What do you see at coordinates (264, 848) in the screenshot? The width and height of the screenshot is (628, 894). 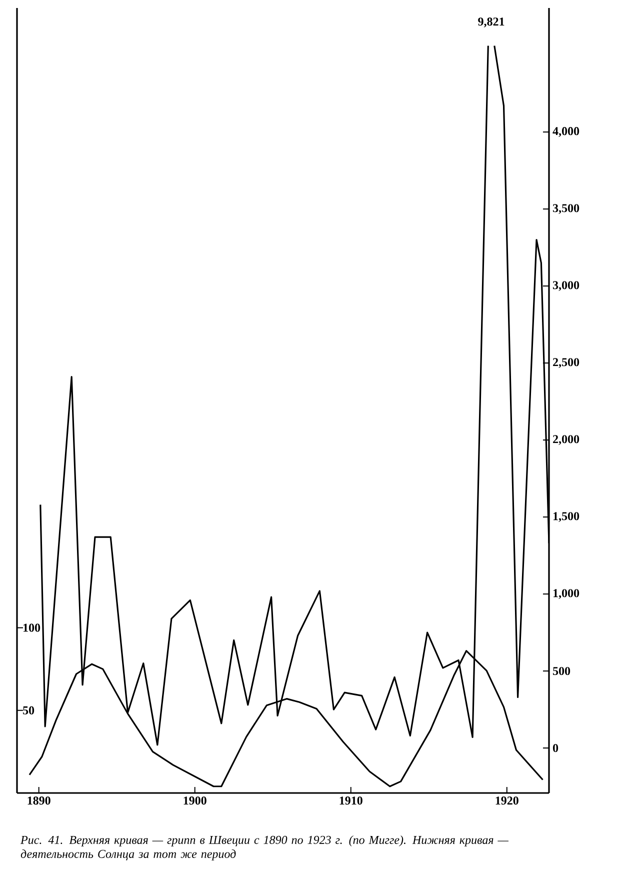 I see `text: Рис. 41. Верхняя кривая — грипп в Швеции с 1890 по 1923 г. (по Мигге). Нижняя кривая — деятельность Солнца за тот же период` at bounding box center [264, 848].